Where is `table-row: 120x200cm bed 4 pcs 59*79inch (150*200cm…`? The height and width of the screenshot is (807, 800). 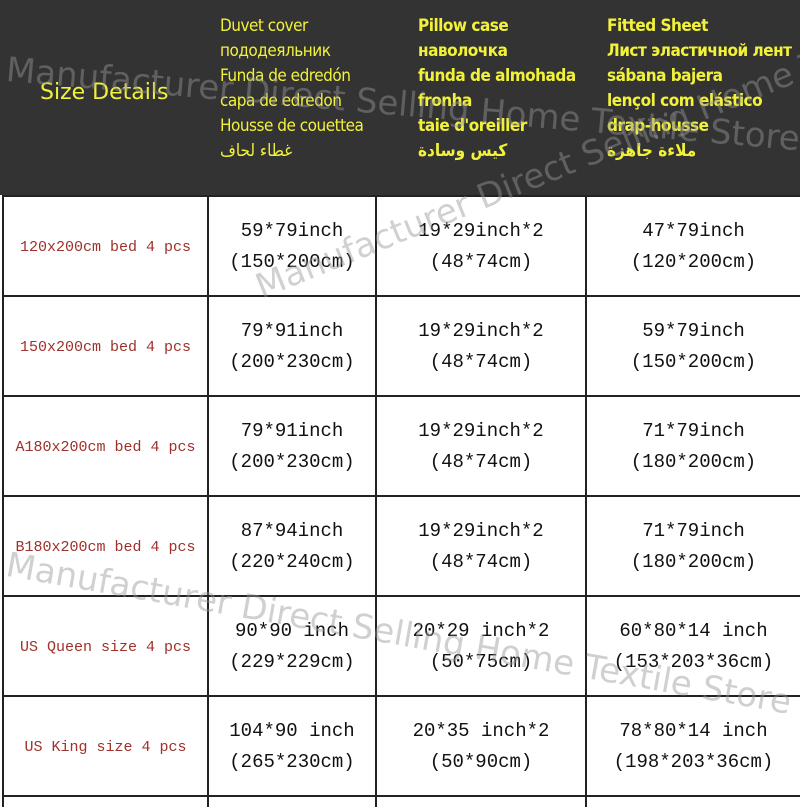 table-row: 120x200cm bed 4 pcs 59*79inch (150*200cm… is located at coordinates (401, 246).